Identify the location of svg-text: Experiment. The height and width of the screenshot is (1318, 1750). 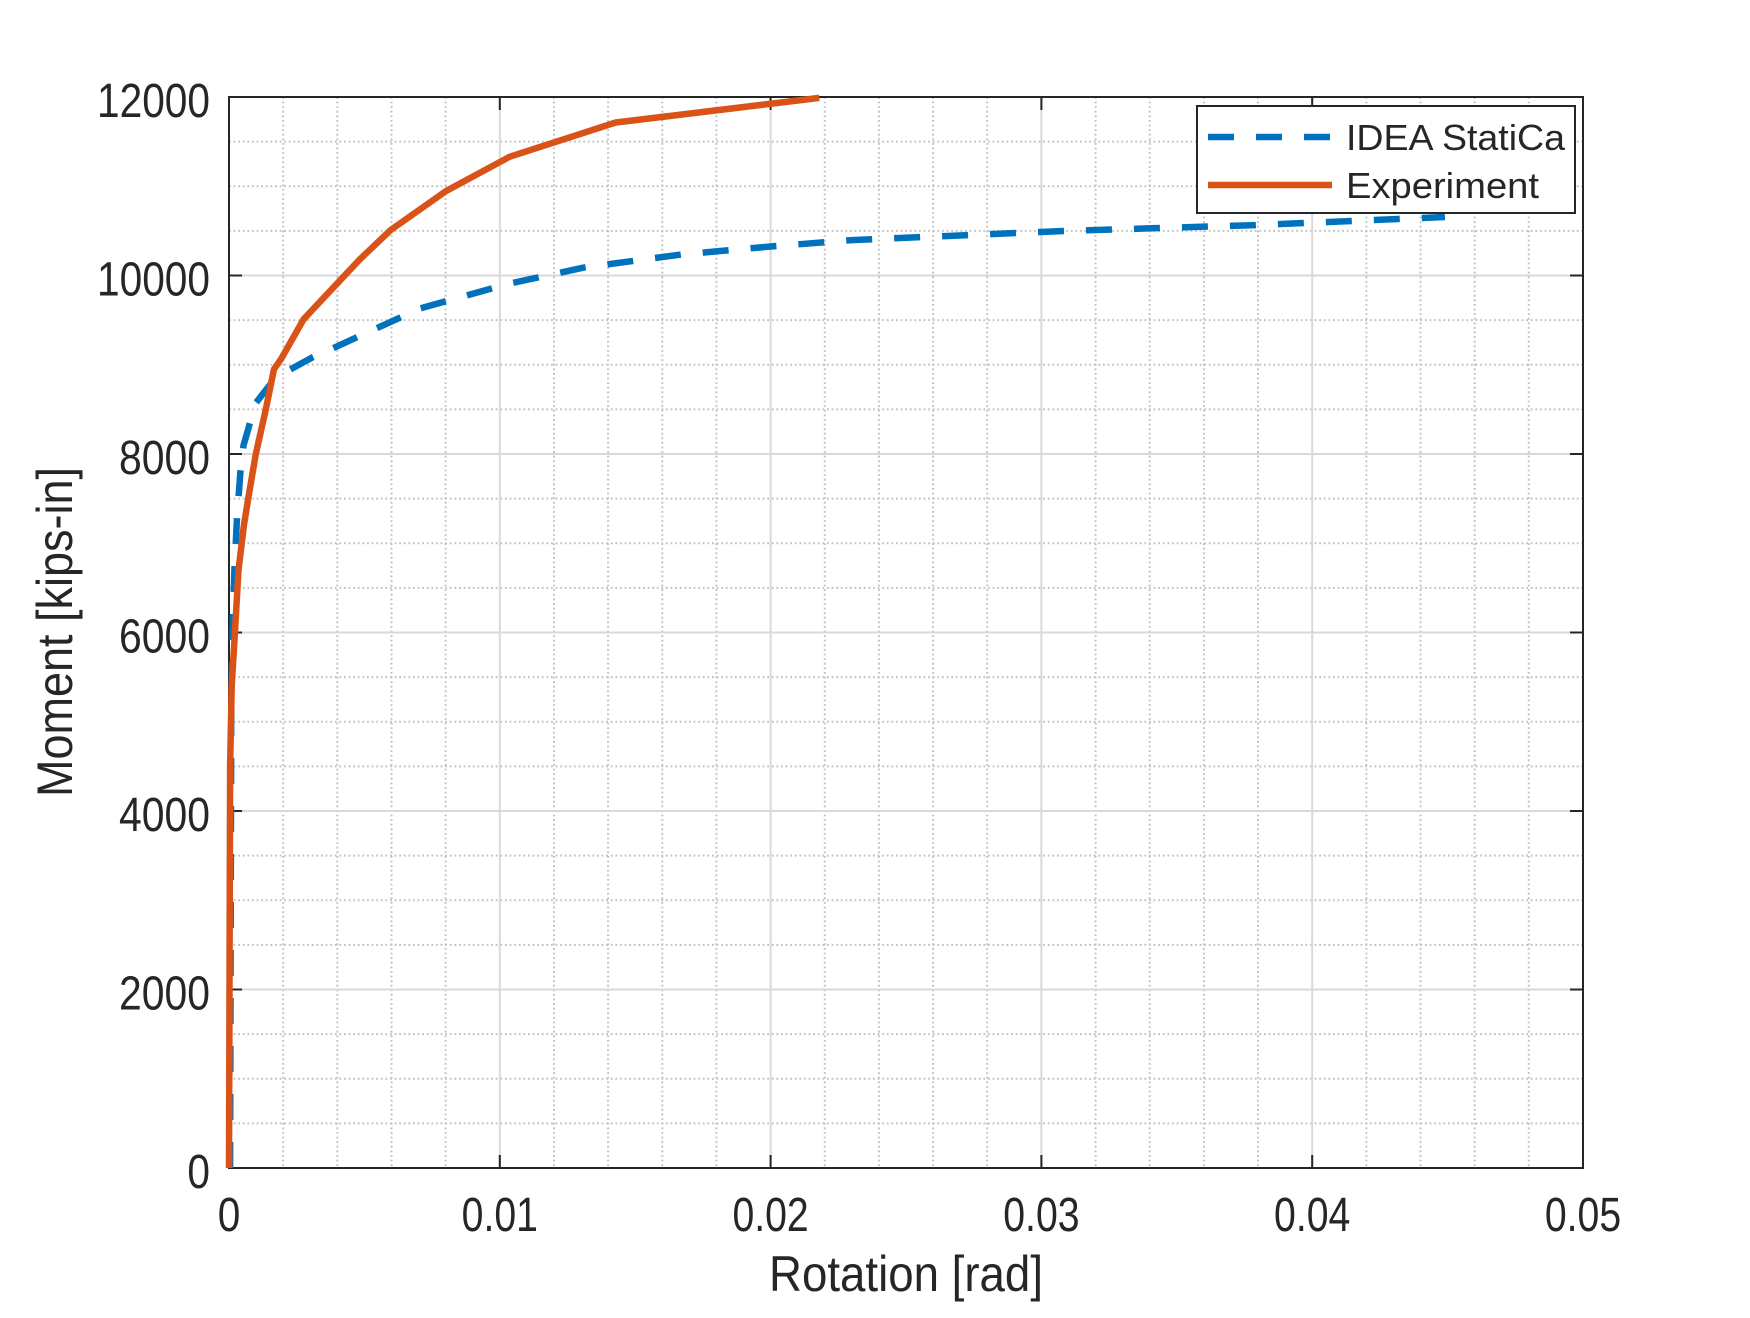
(1442, 185).